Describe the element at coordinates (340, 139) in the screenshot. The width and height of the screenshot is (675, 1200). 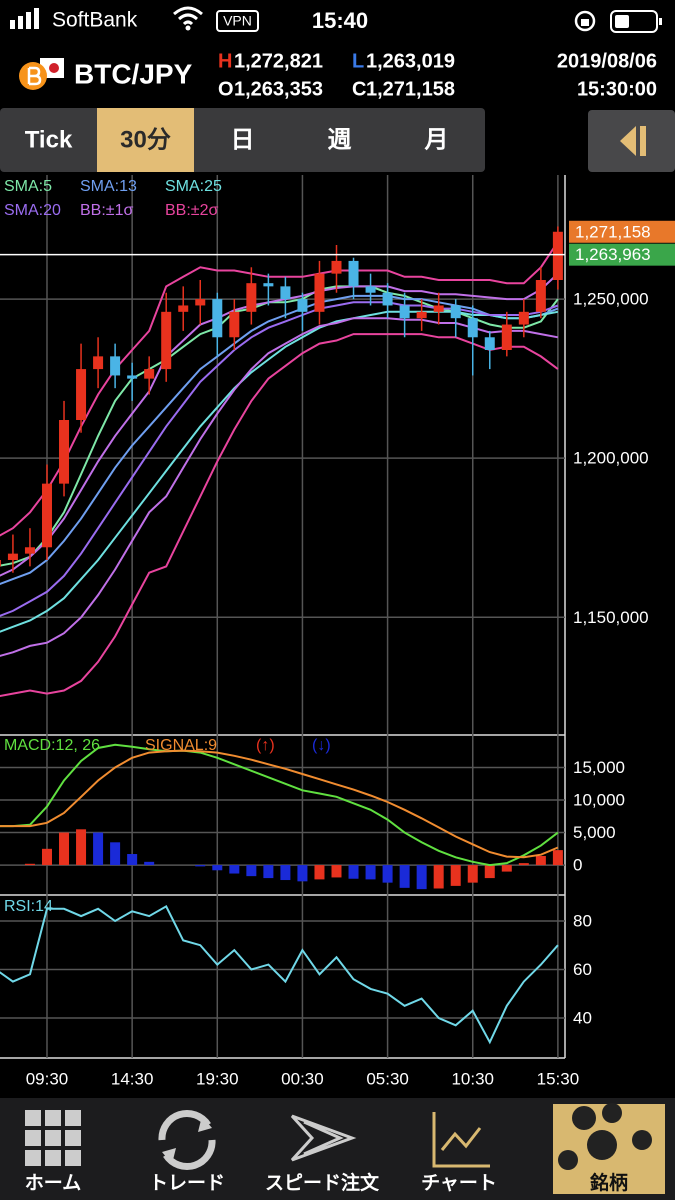
I see `tab-label: 週` at that location.